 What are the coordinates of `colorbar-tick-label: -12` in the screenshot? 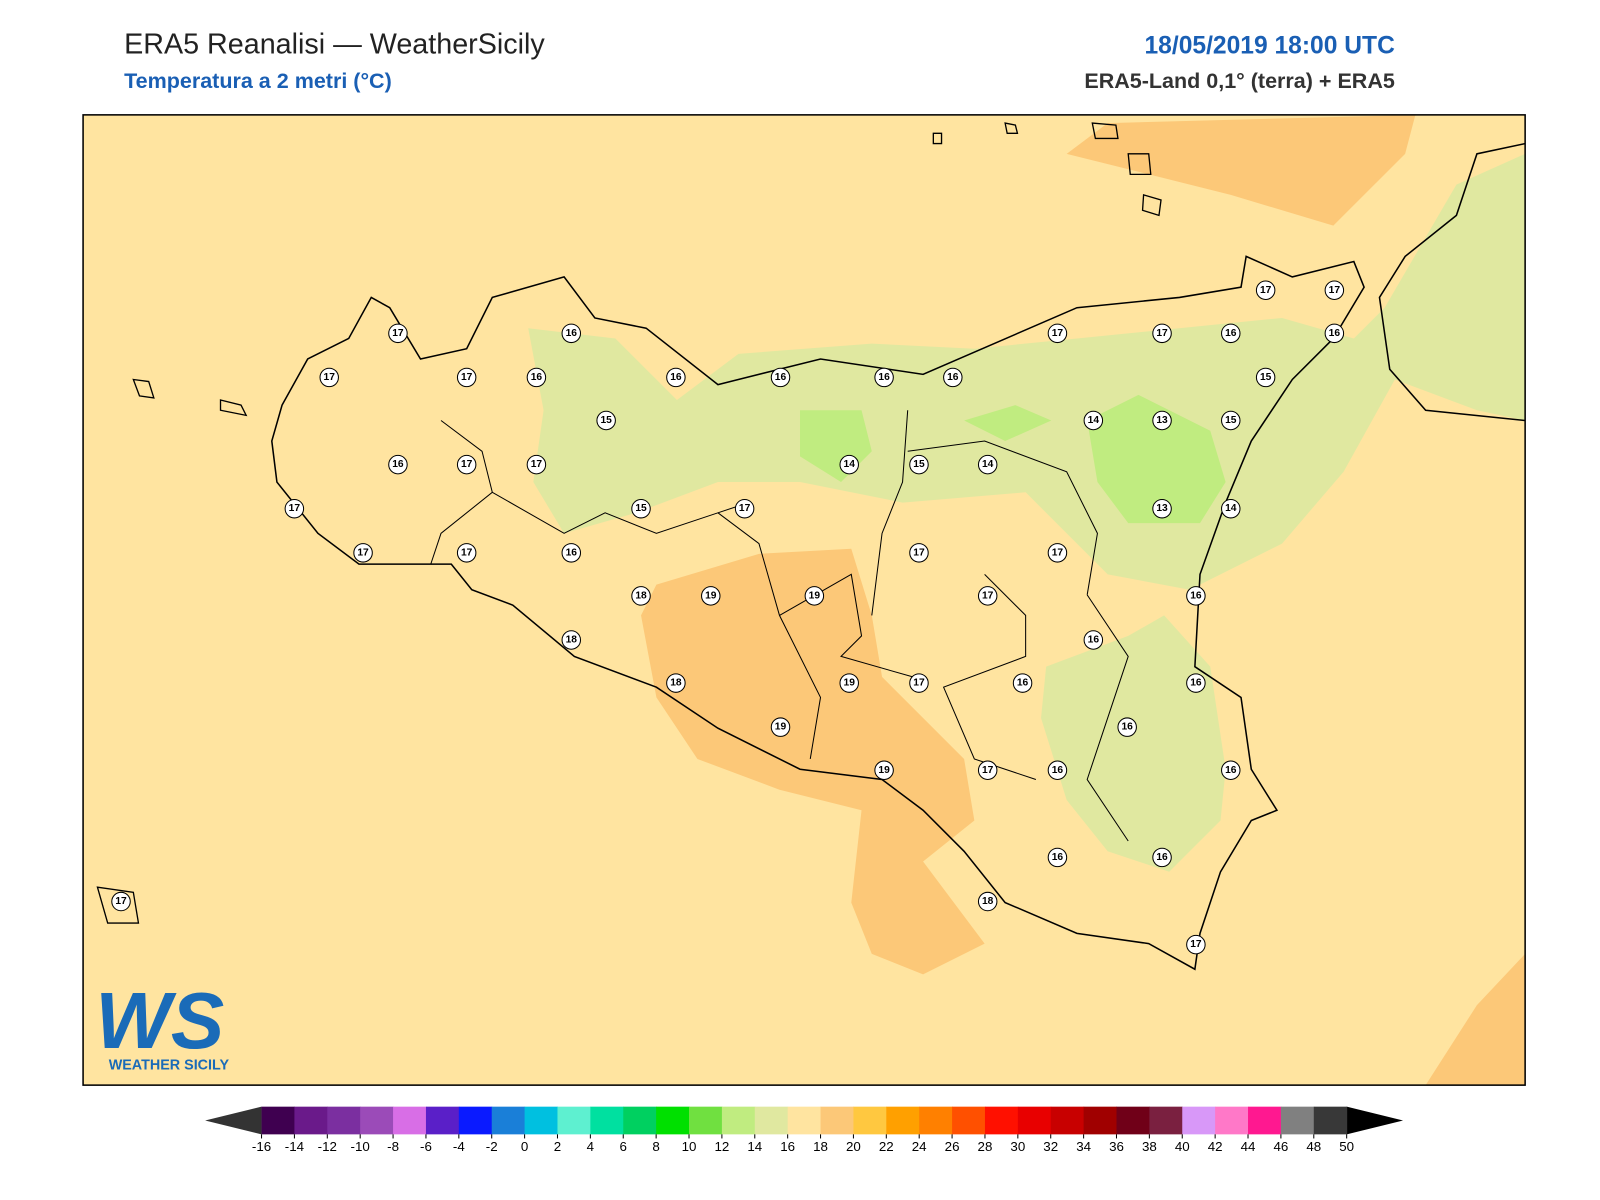 It's located at (327, 1146).